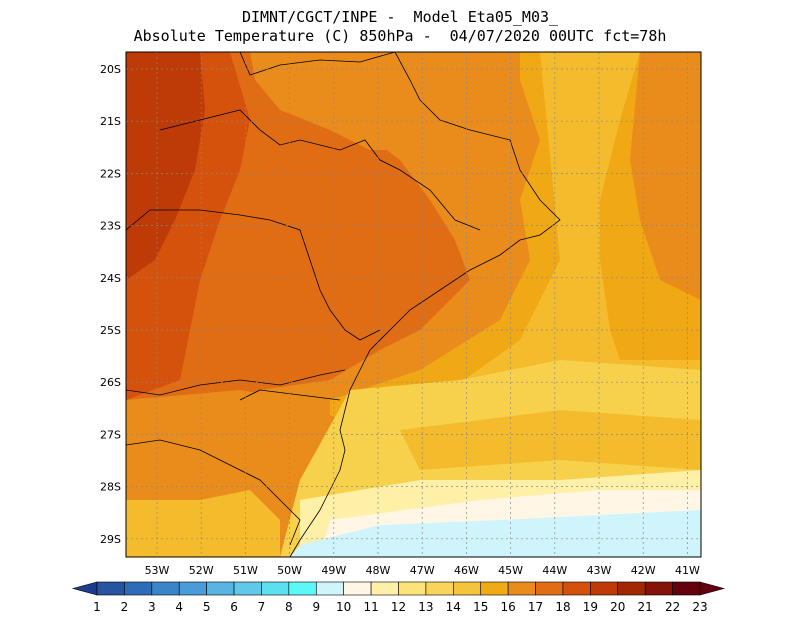 The height and width of the screenshot is (618, 800). What do you see at coordinates (687, 570) in the screenshot?
I see `lon-label: 41W` at bounding box center [687, 570].